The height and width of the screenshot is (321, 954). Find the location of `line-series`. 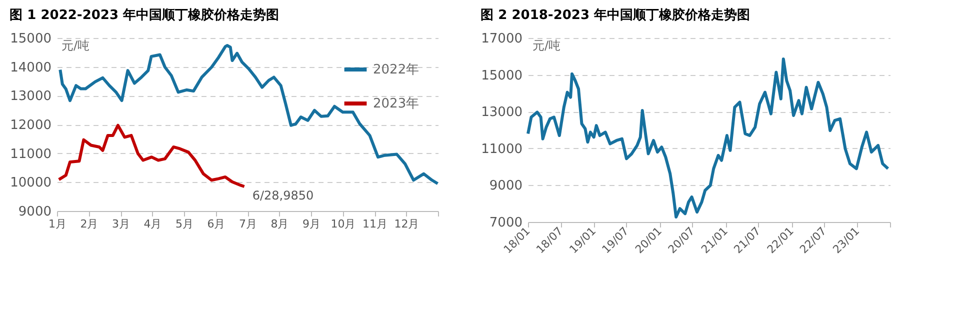

line-series is located at coordinates (151, 156).